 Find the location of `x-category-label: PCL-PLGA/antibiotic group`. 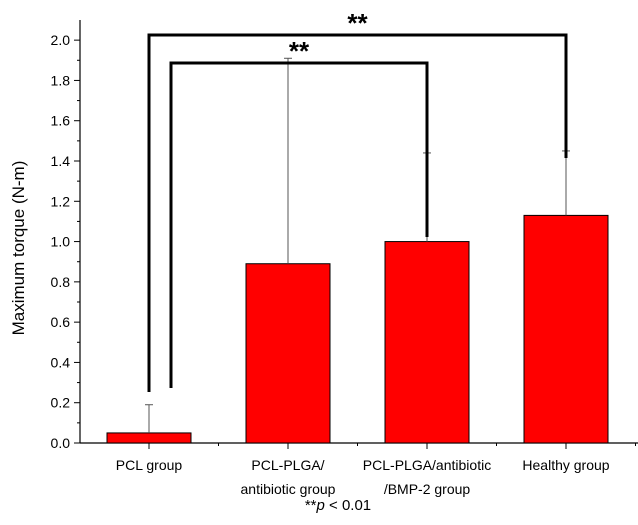

x-category-label: PCL-PLGA/antibiotic group is located at coordinates (288, 477).